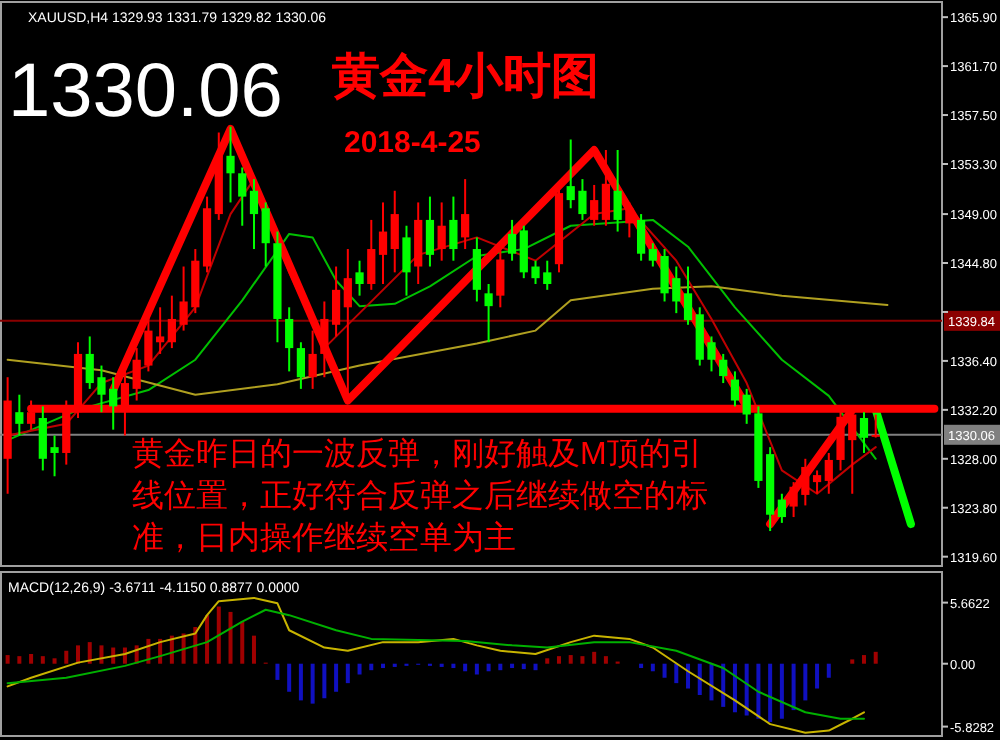 This screenshot has height=740, width=1000. I want to click on annotation: 黄金昨日的一波反弹，刚好触及M顶的引线位置，正好符合反弹之后继续做空的标准，日内操作继续空单为主, so click(420, 496).